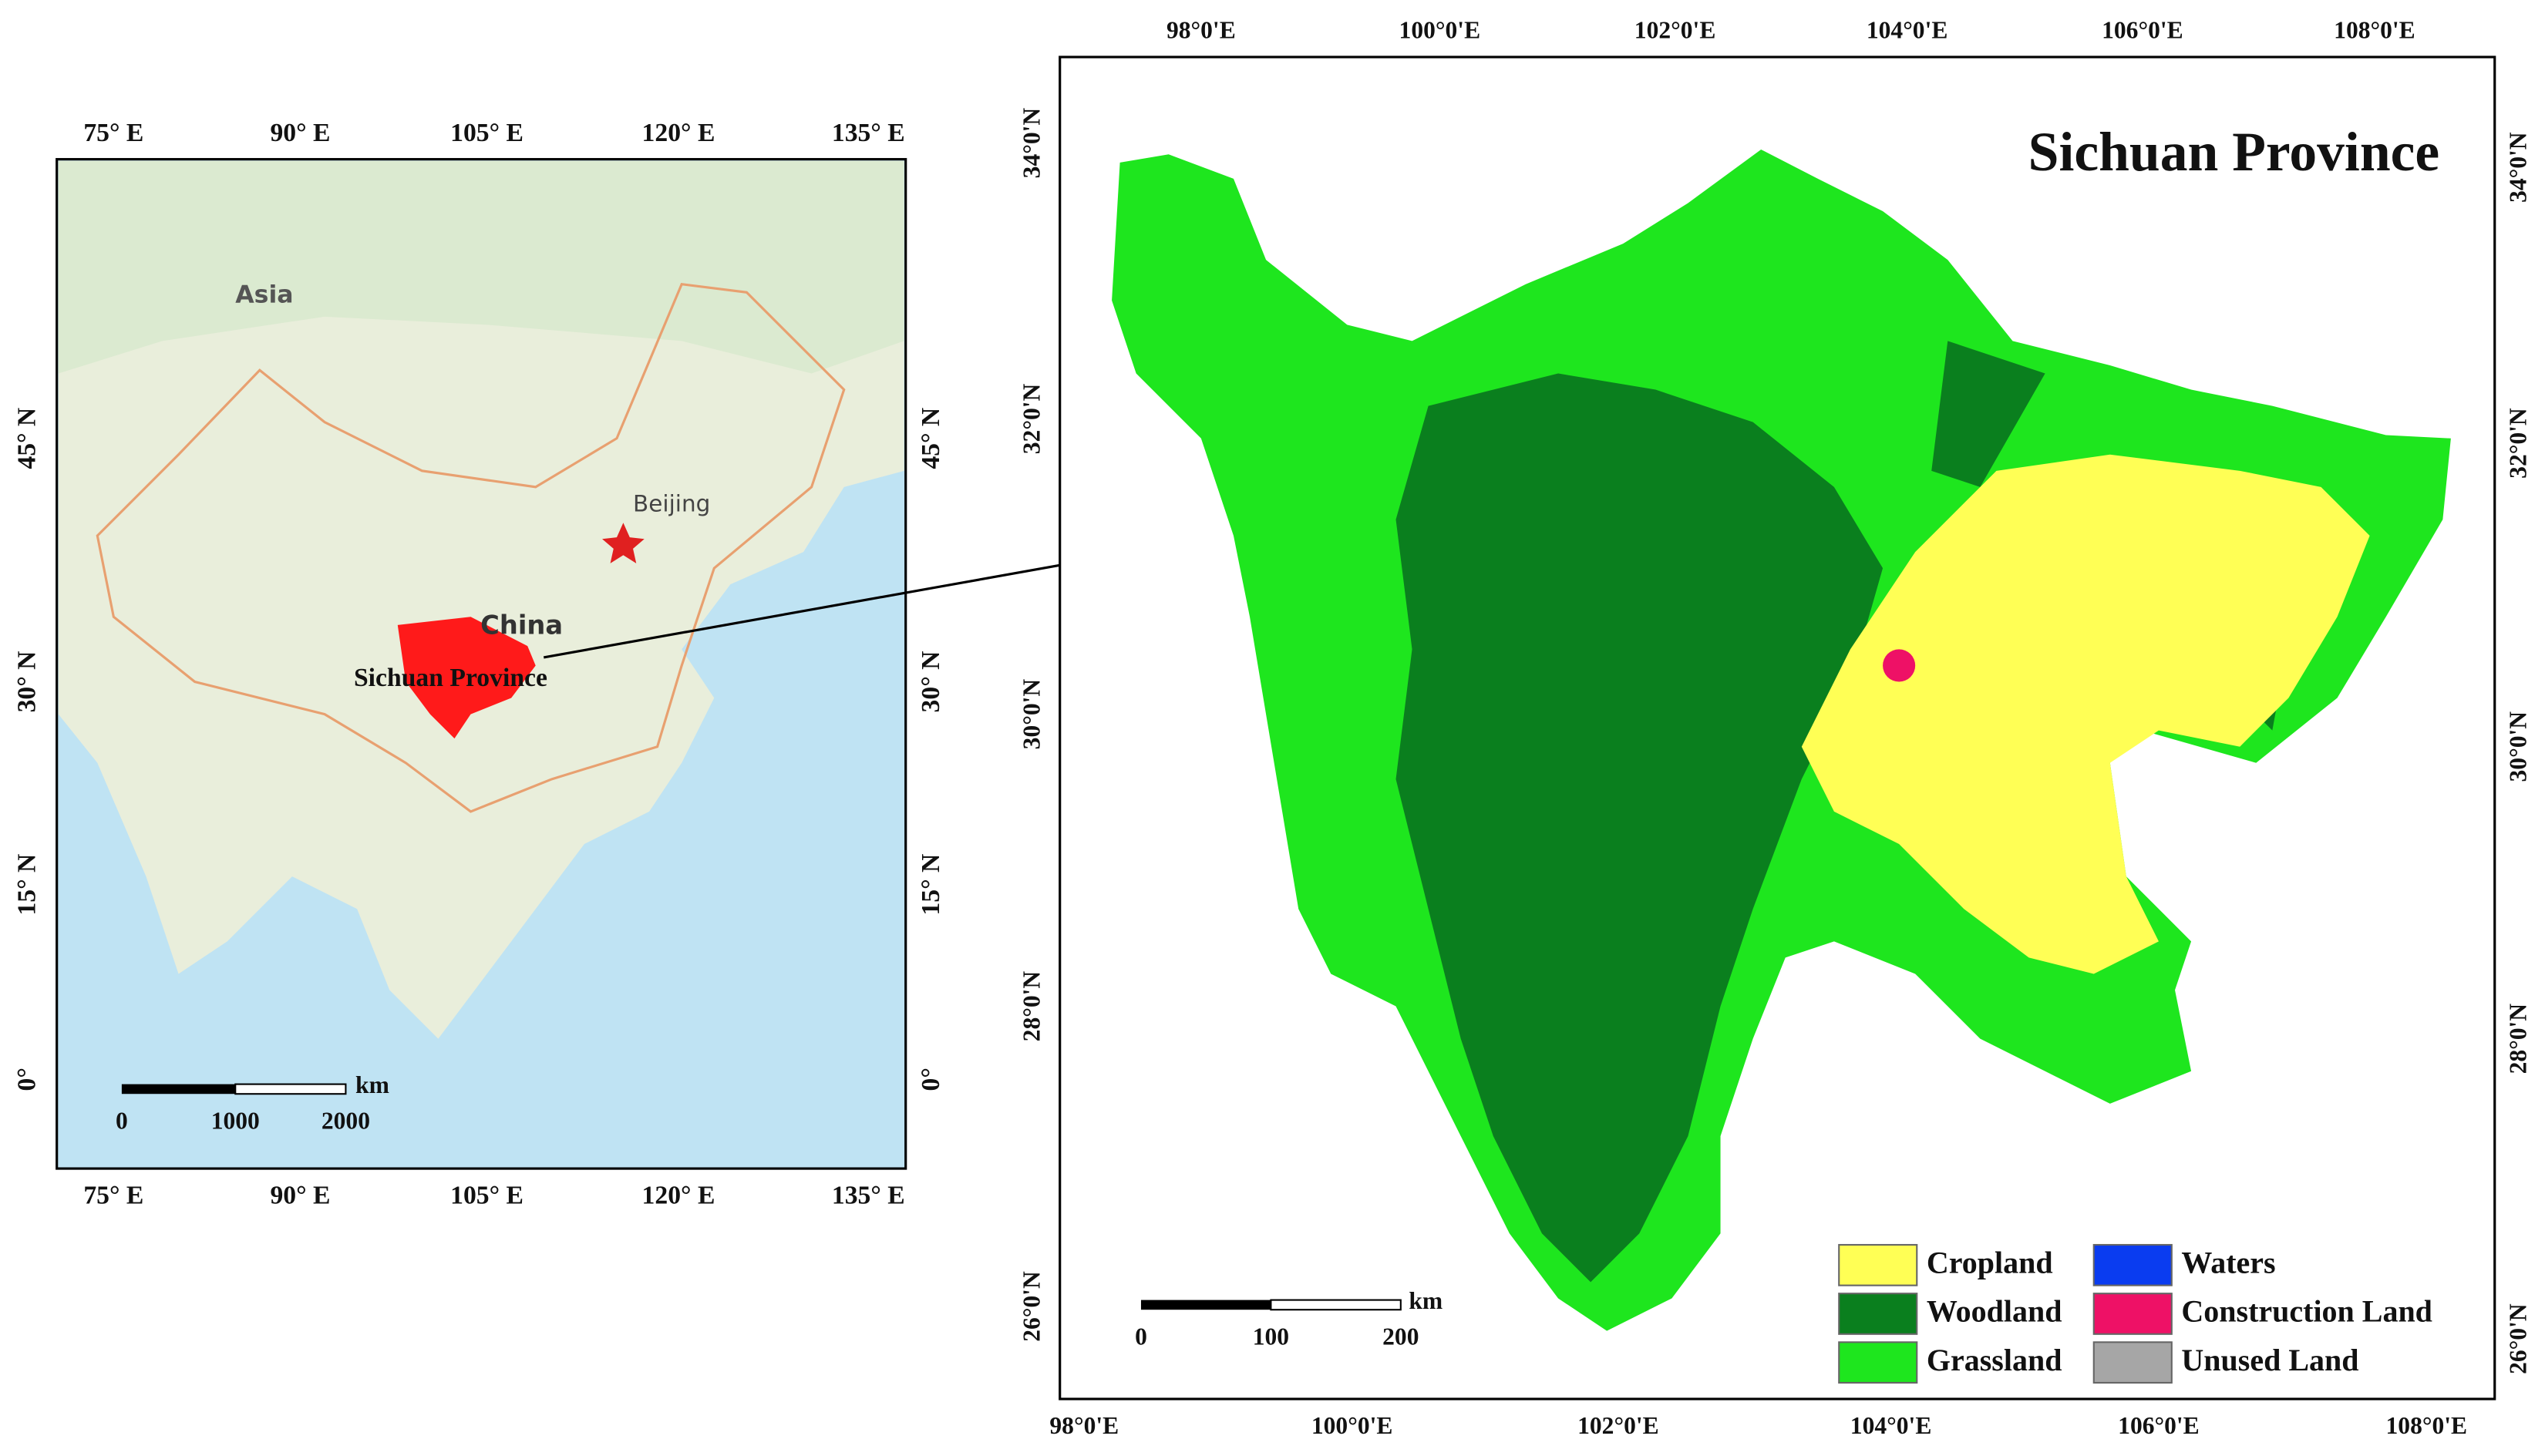 This screenshot has width=2545, height=1456. What do you see at coordinates (2228, 1263) in the screenshot?
I see `legend-label: Waters` at bounding box center [2228, 1263].